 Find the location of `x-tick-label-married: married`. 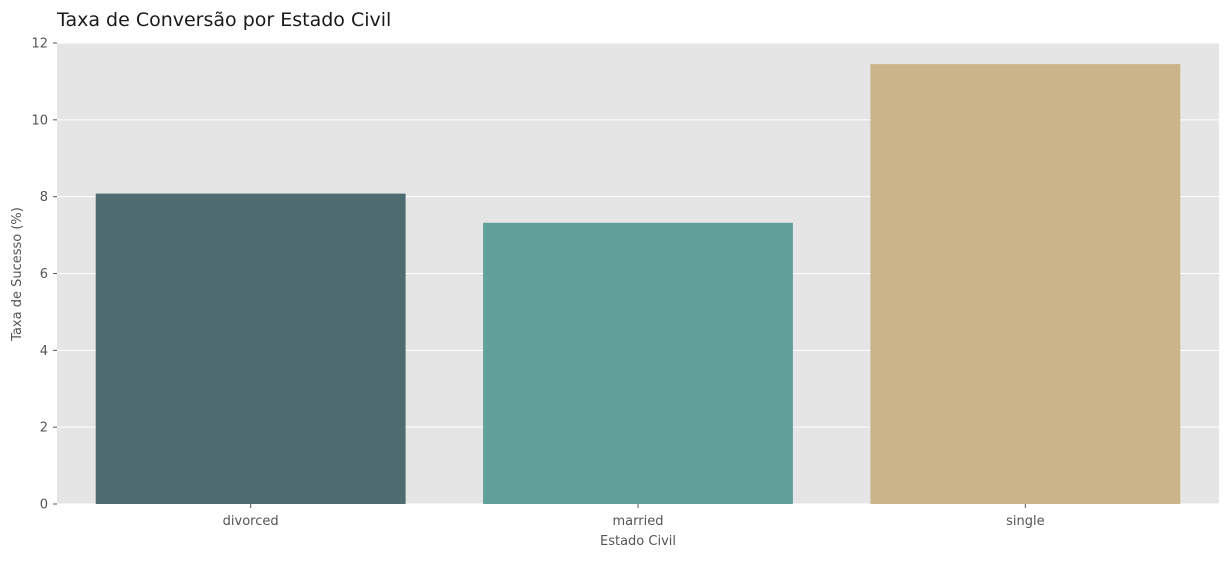

x-tick-label-married: married is located at coordinates (638, 521).